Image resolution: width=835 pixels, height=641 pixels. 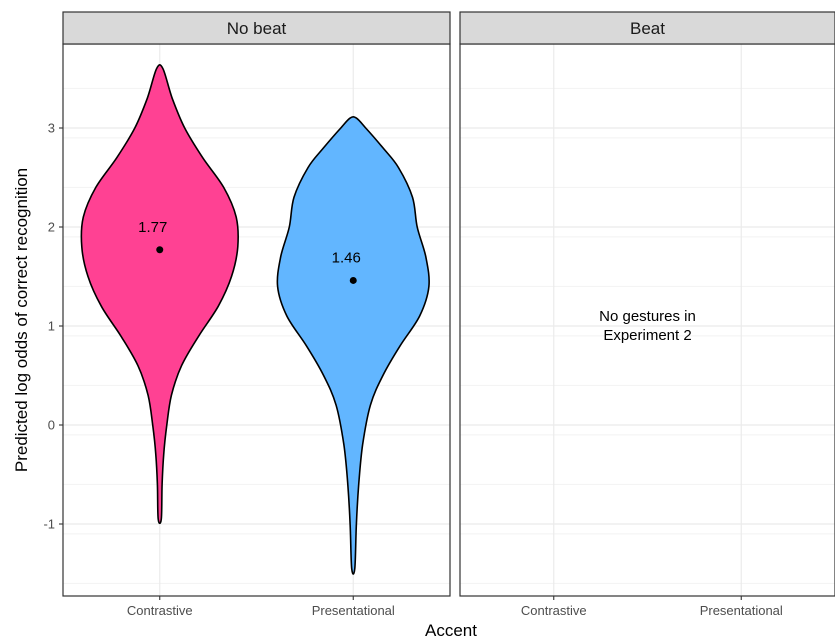 What do you see at coordinates (51, 227) in the screenshot?
I see `y-tick-label: 2` at bounding box center [51, 227].